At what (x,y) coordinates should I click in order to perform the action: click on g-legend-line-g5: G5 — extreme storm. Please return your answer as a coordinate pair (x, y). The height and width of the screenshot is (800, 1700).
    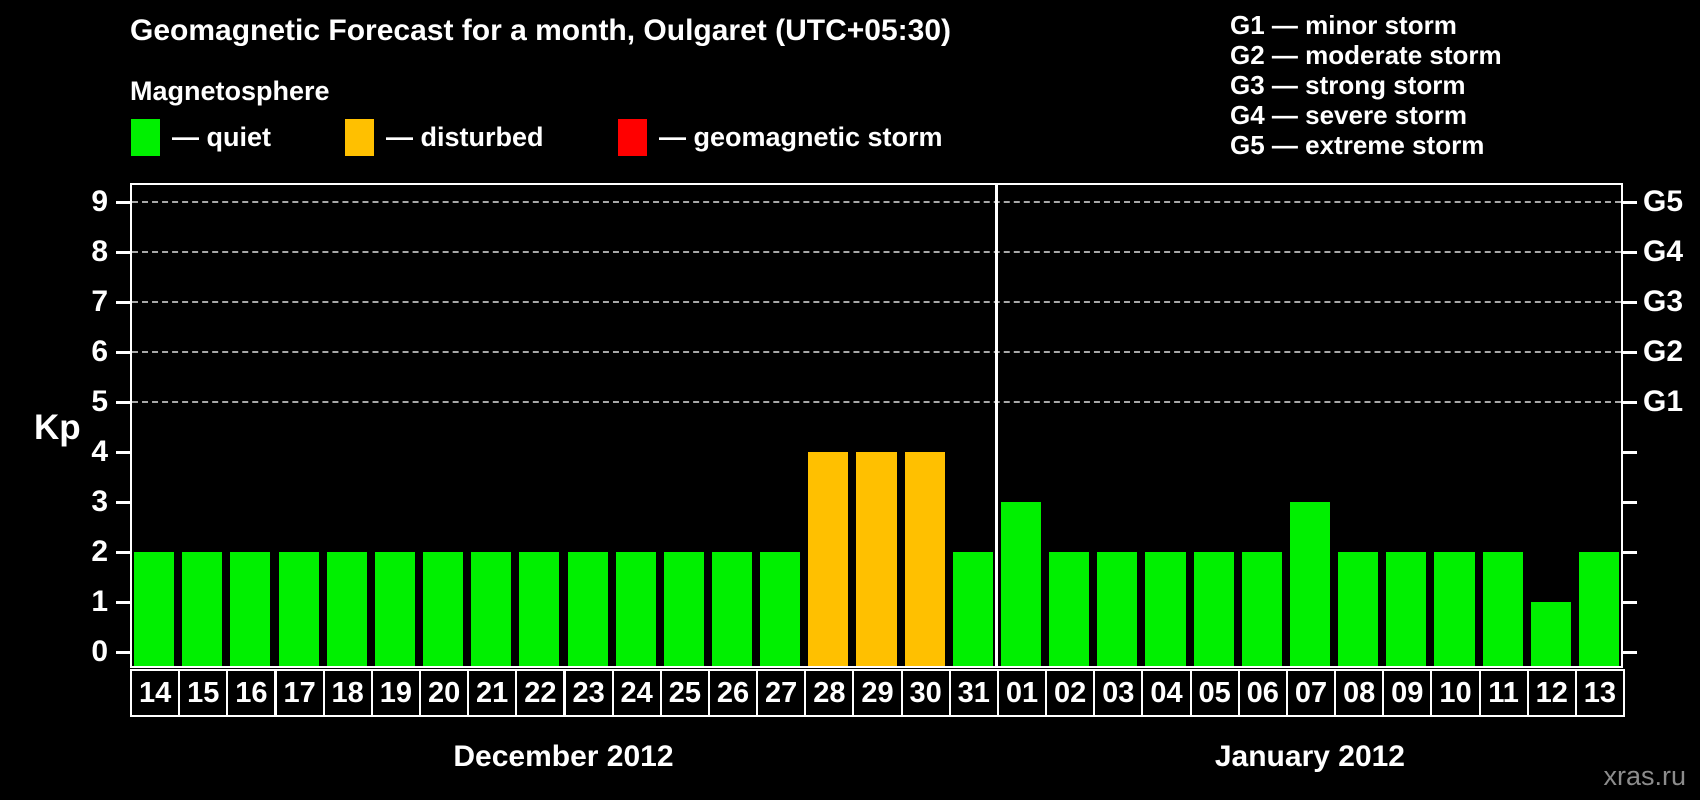
    Looking at the image, I should click on (1357, 145).